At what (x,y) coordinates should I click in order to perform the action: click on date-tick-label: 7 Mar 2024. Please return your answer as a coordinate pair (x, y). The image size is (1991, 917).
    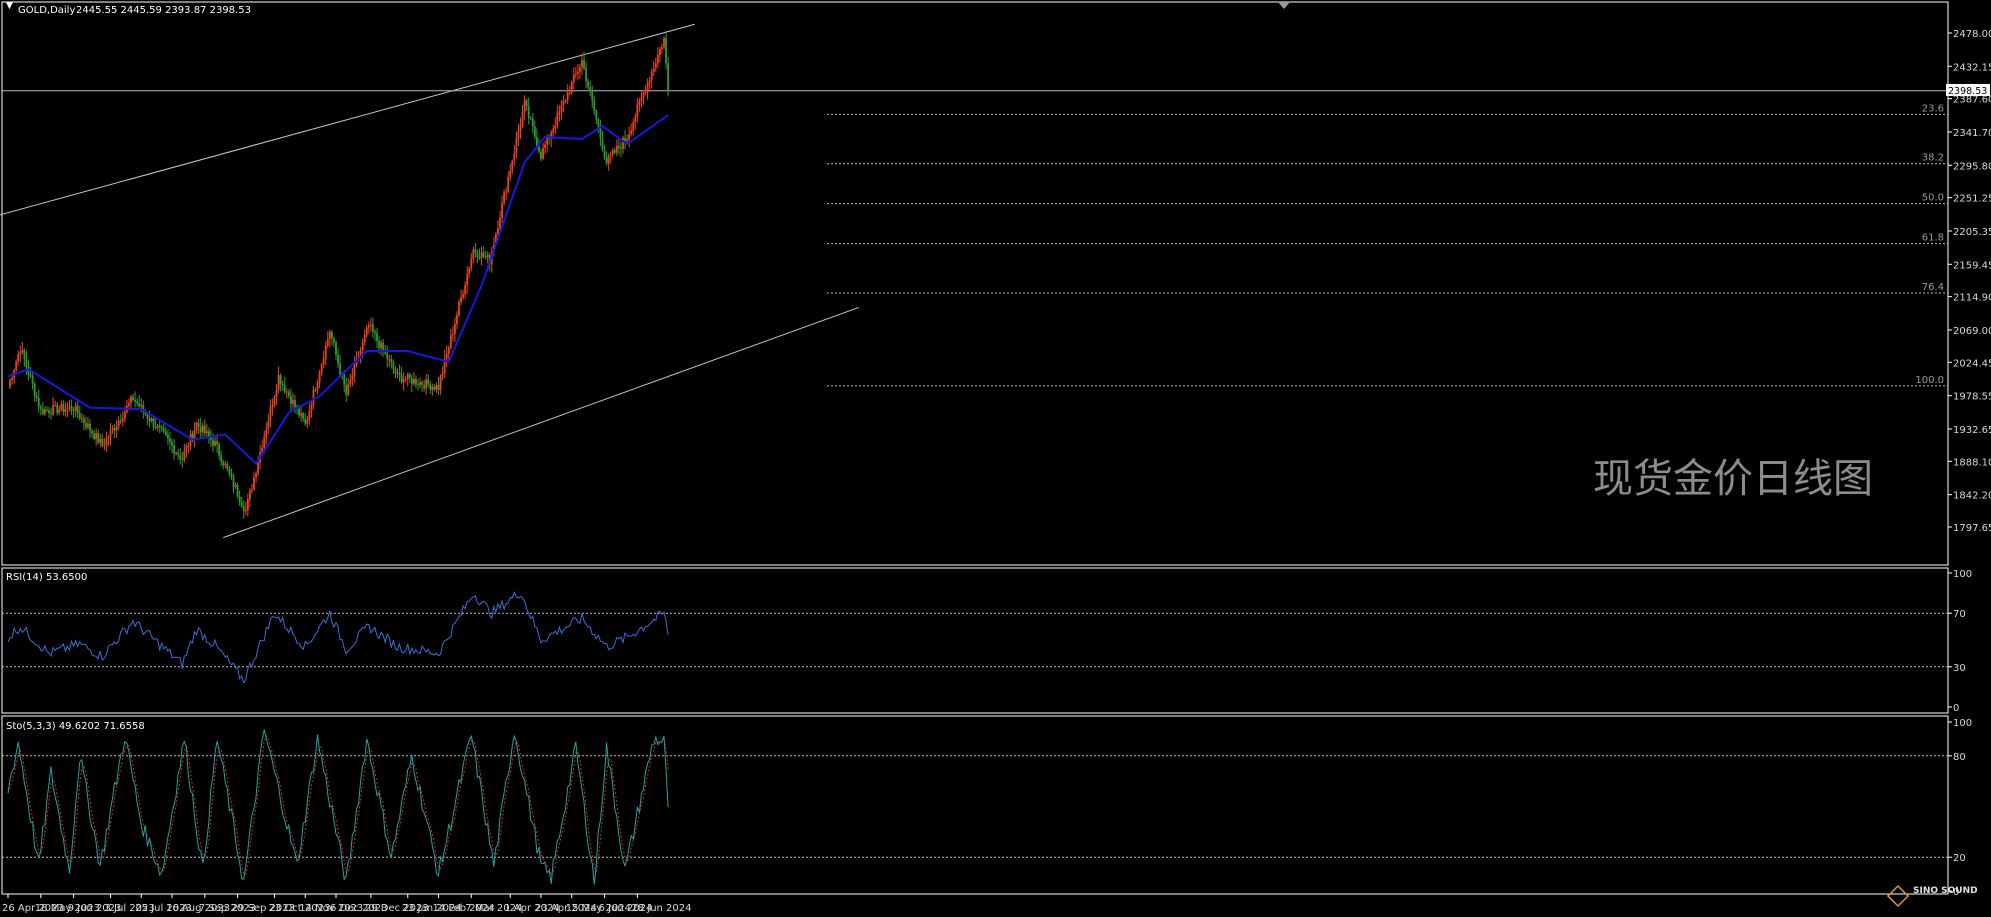
    Looking at the image, I should click on (493, 908).